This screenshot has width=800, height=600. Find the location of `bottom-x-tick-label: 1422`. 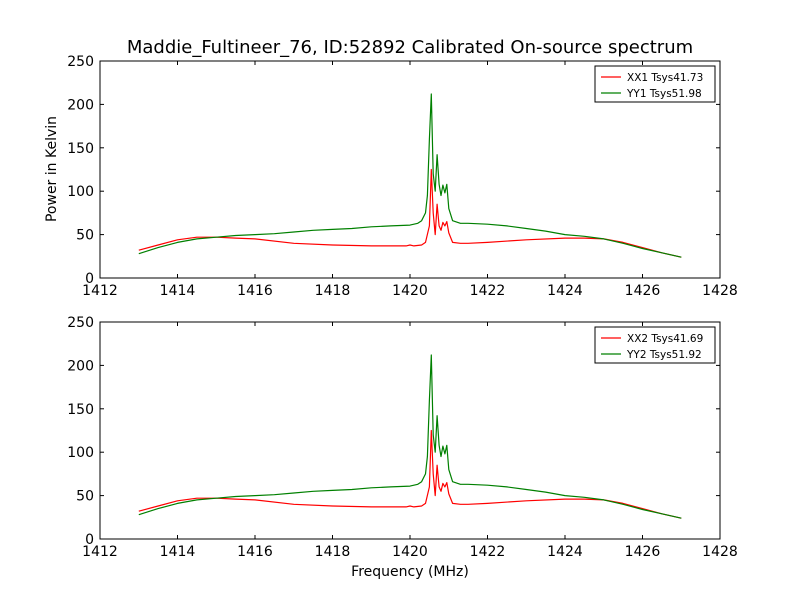

bottom-x-tick-label: 1422 is located at coordinates (488, 552).